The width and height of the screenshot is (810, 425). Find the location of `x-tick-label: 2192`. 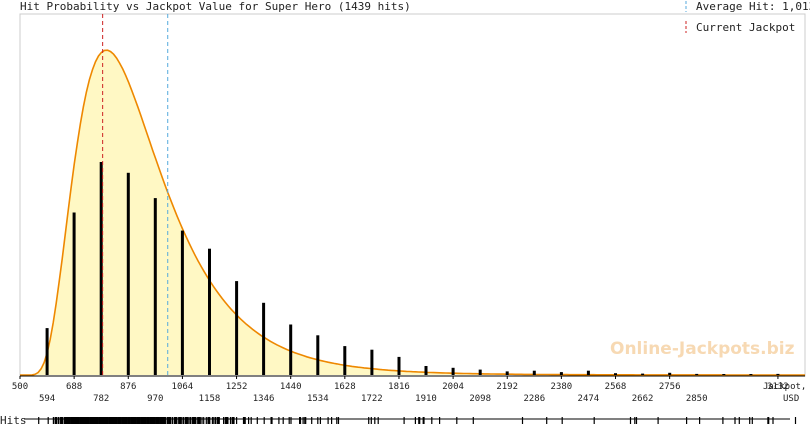

x-tick-label: 2192 is located at coordinates (507, 387).